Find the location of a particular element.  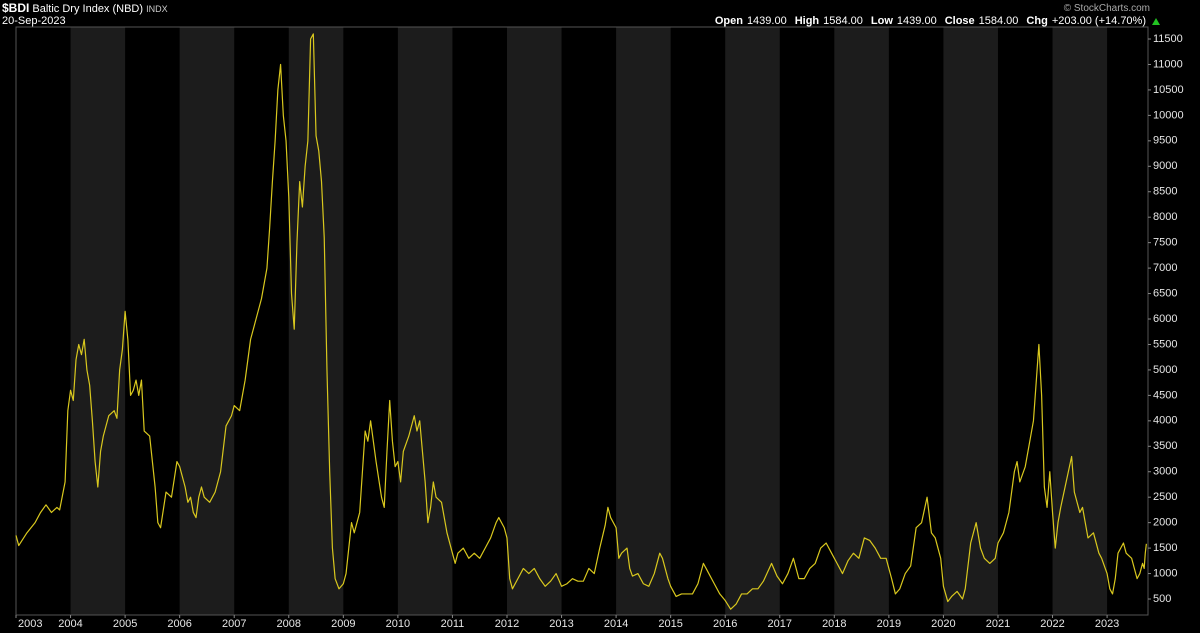

x-tick-label: 2011 is located at coordinates (453, 624).